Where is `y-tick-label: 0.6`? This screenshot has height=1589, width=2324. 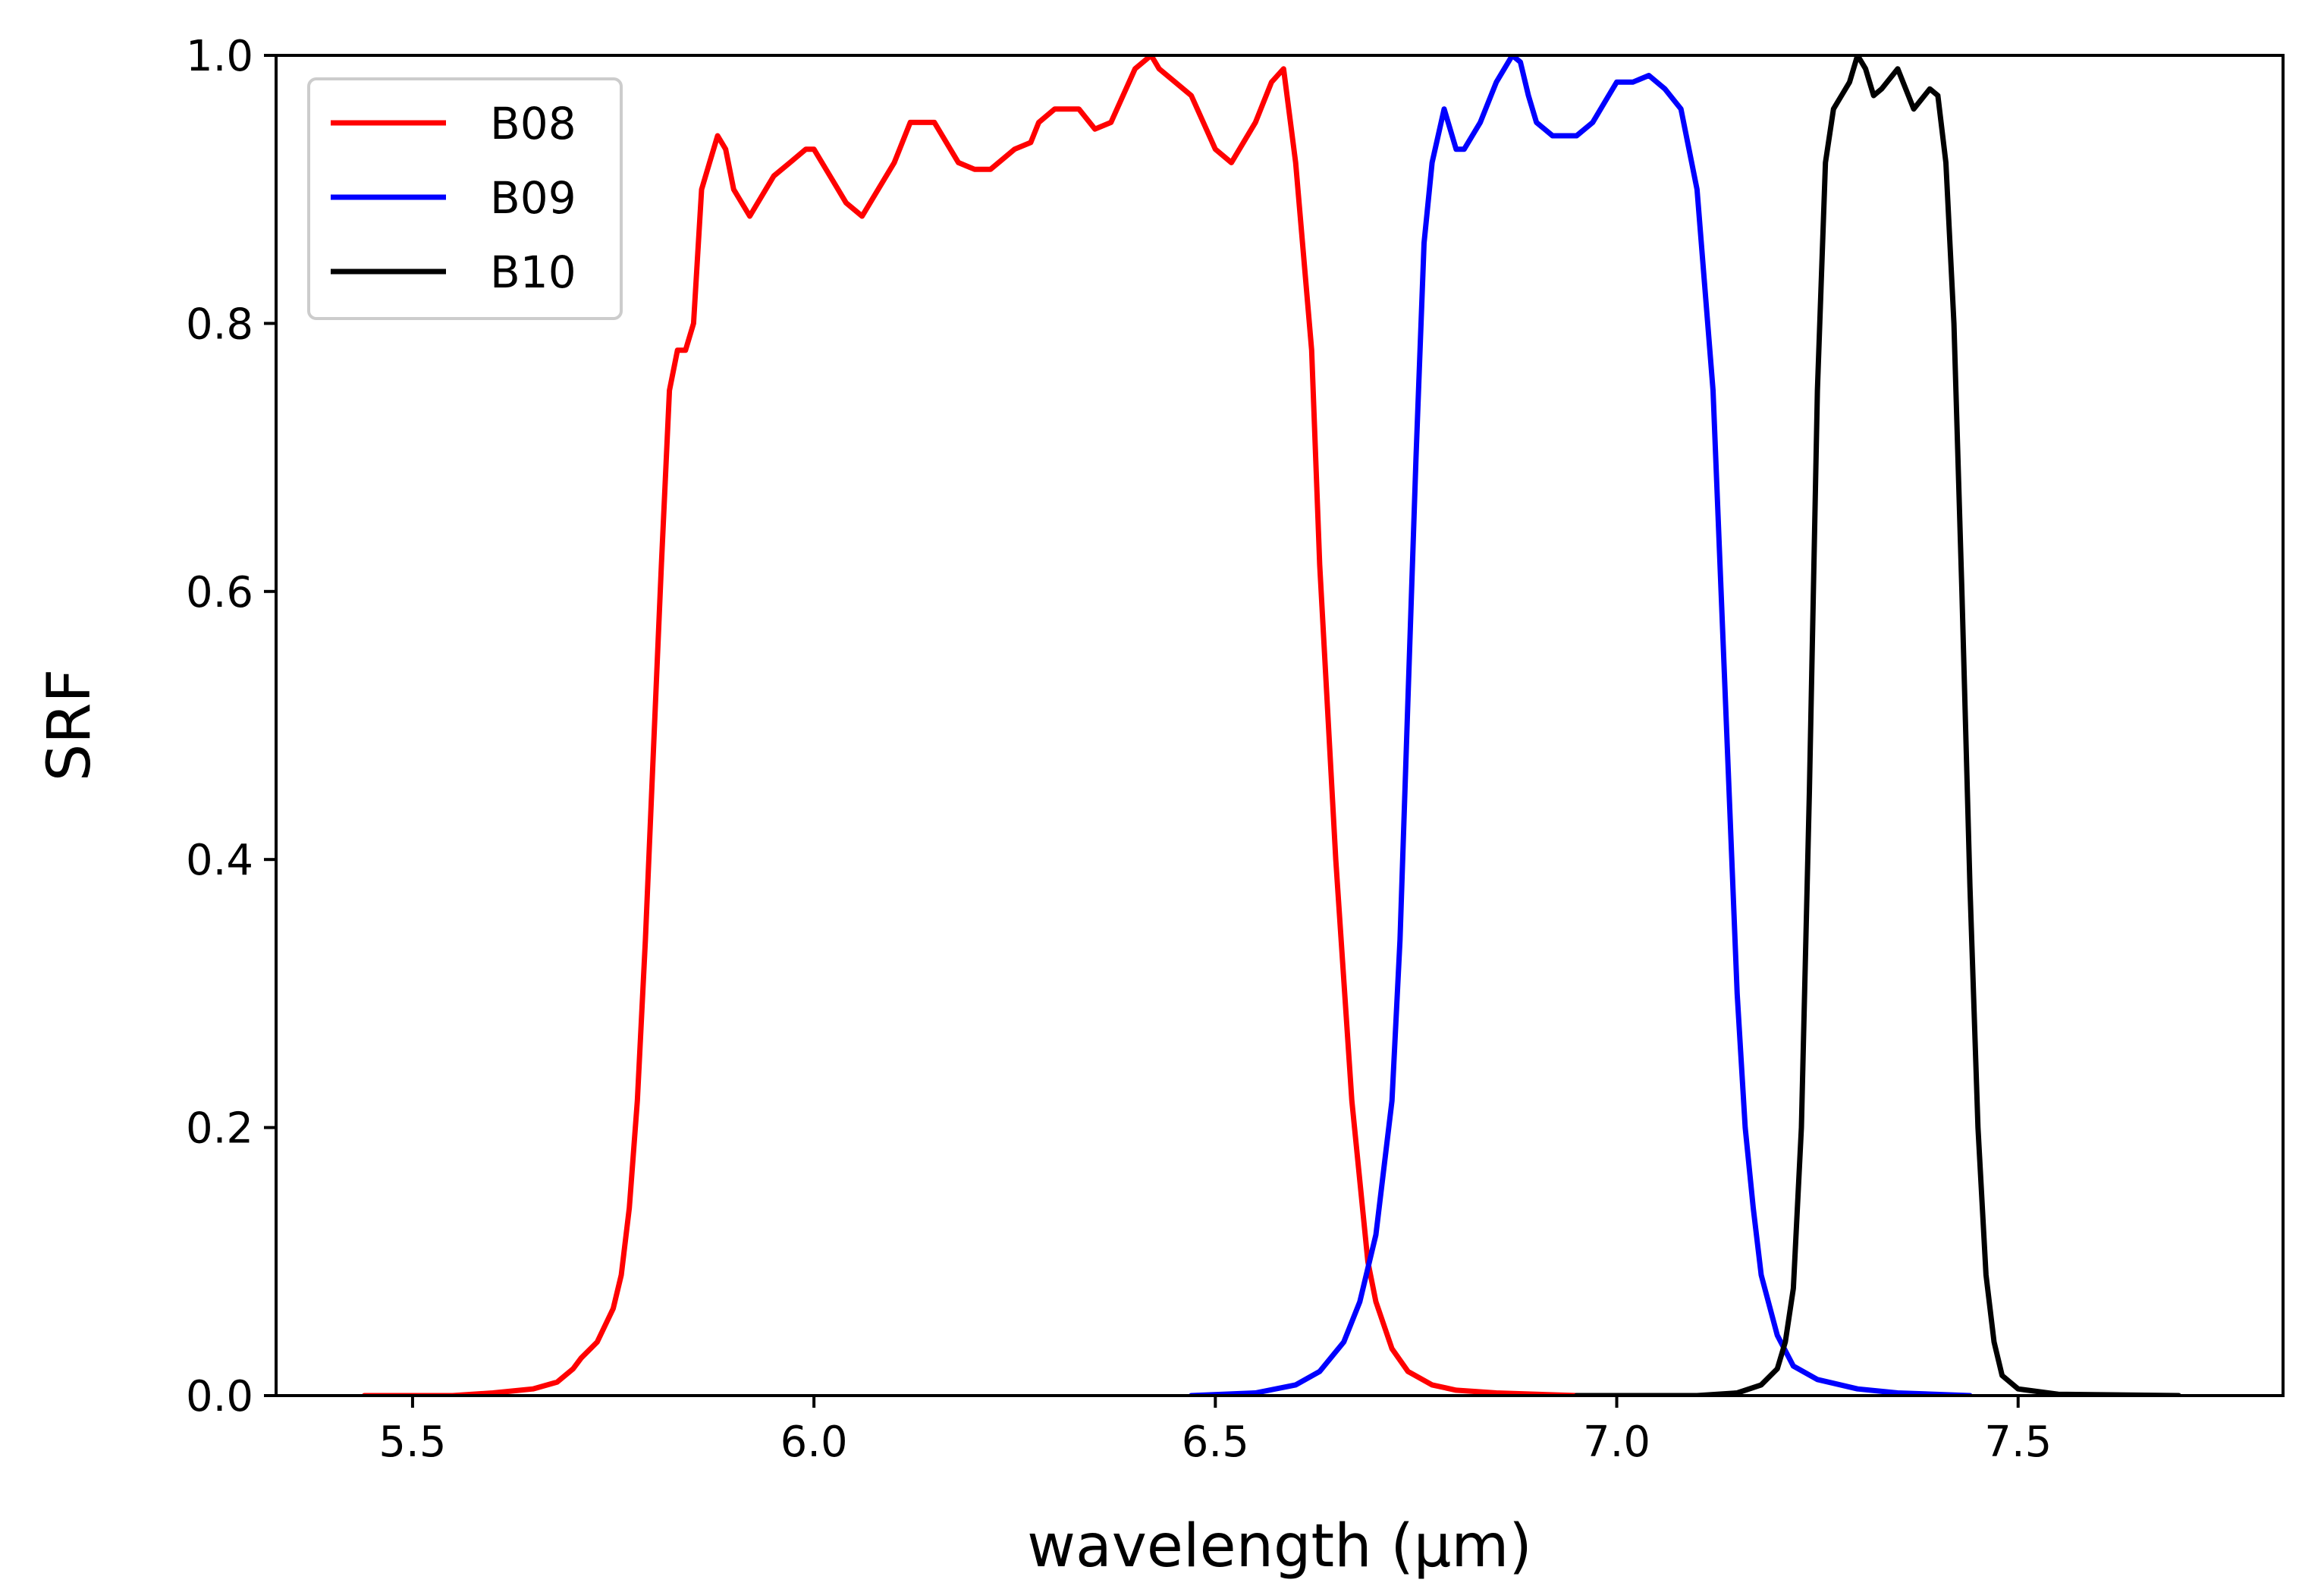 y-tick-label: 0.6 is located at coordinates (219, 592).